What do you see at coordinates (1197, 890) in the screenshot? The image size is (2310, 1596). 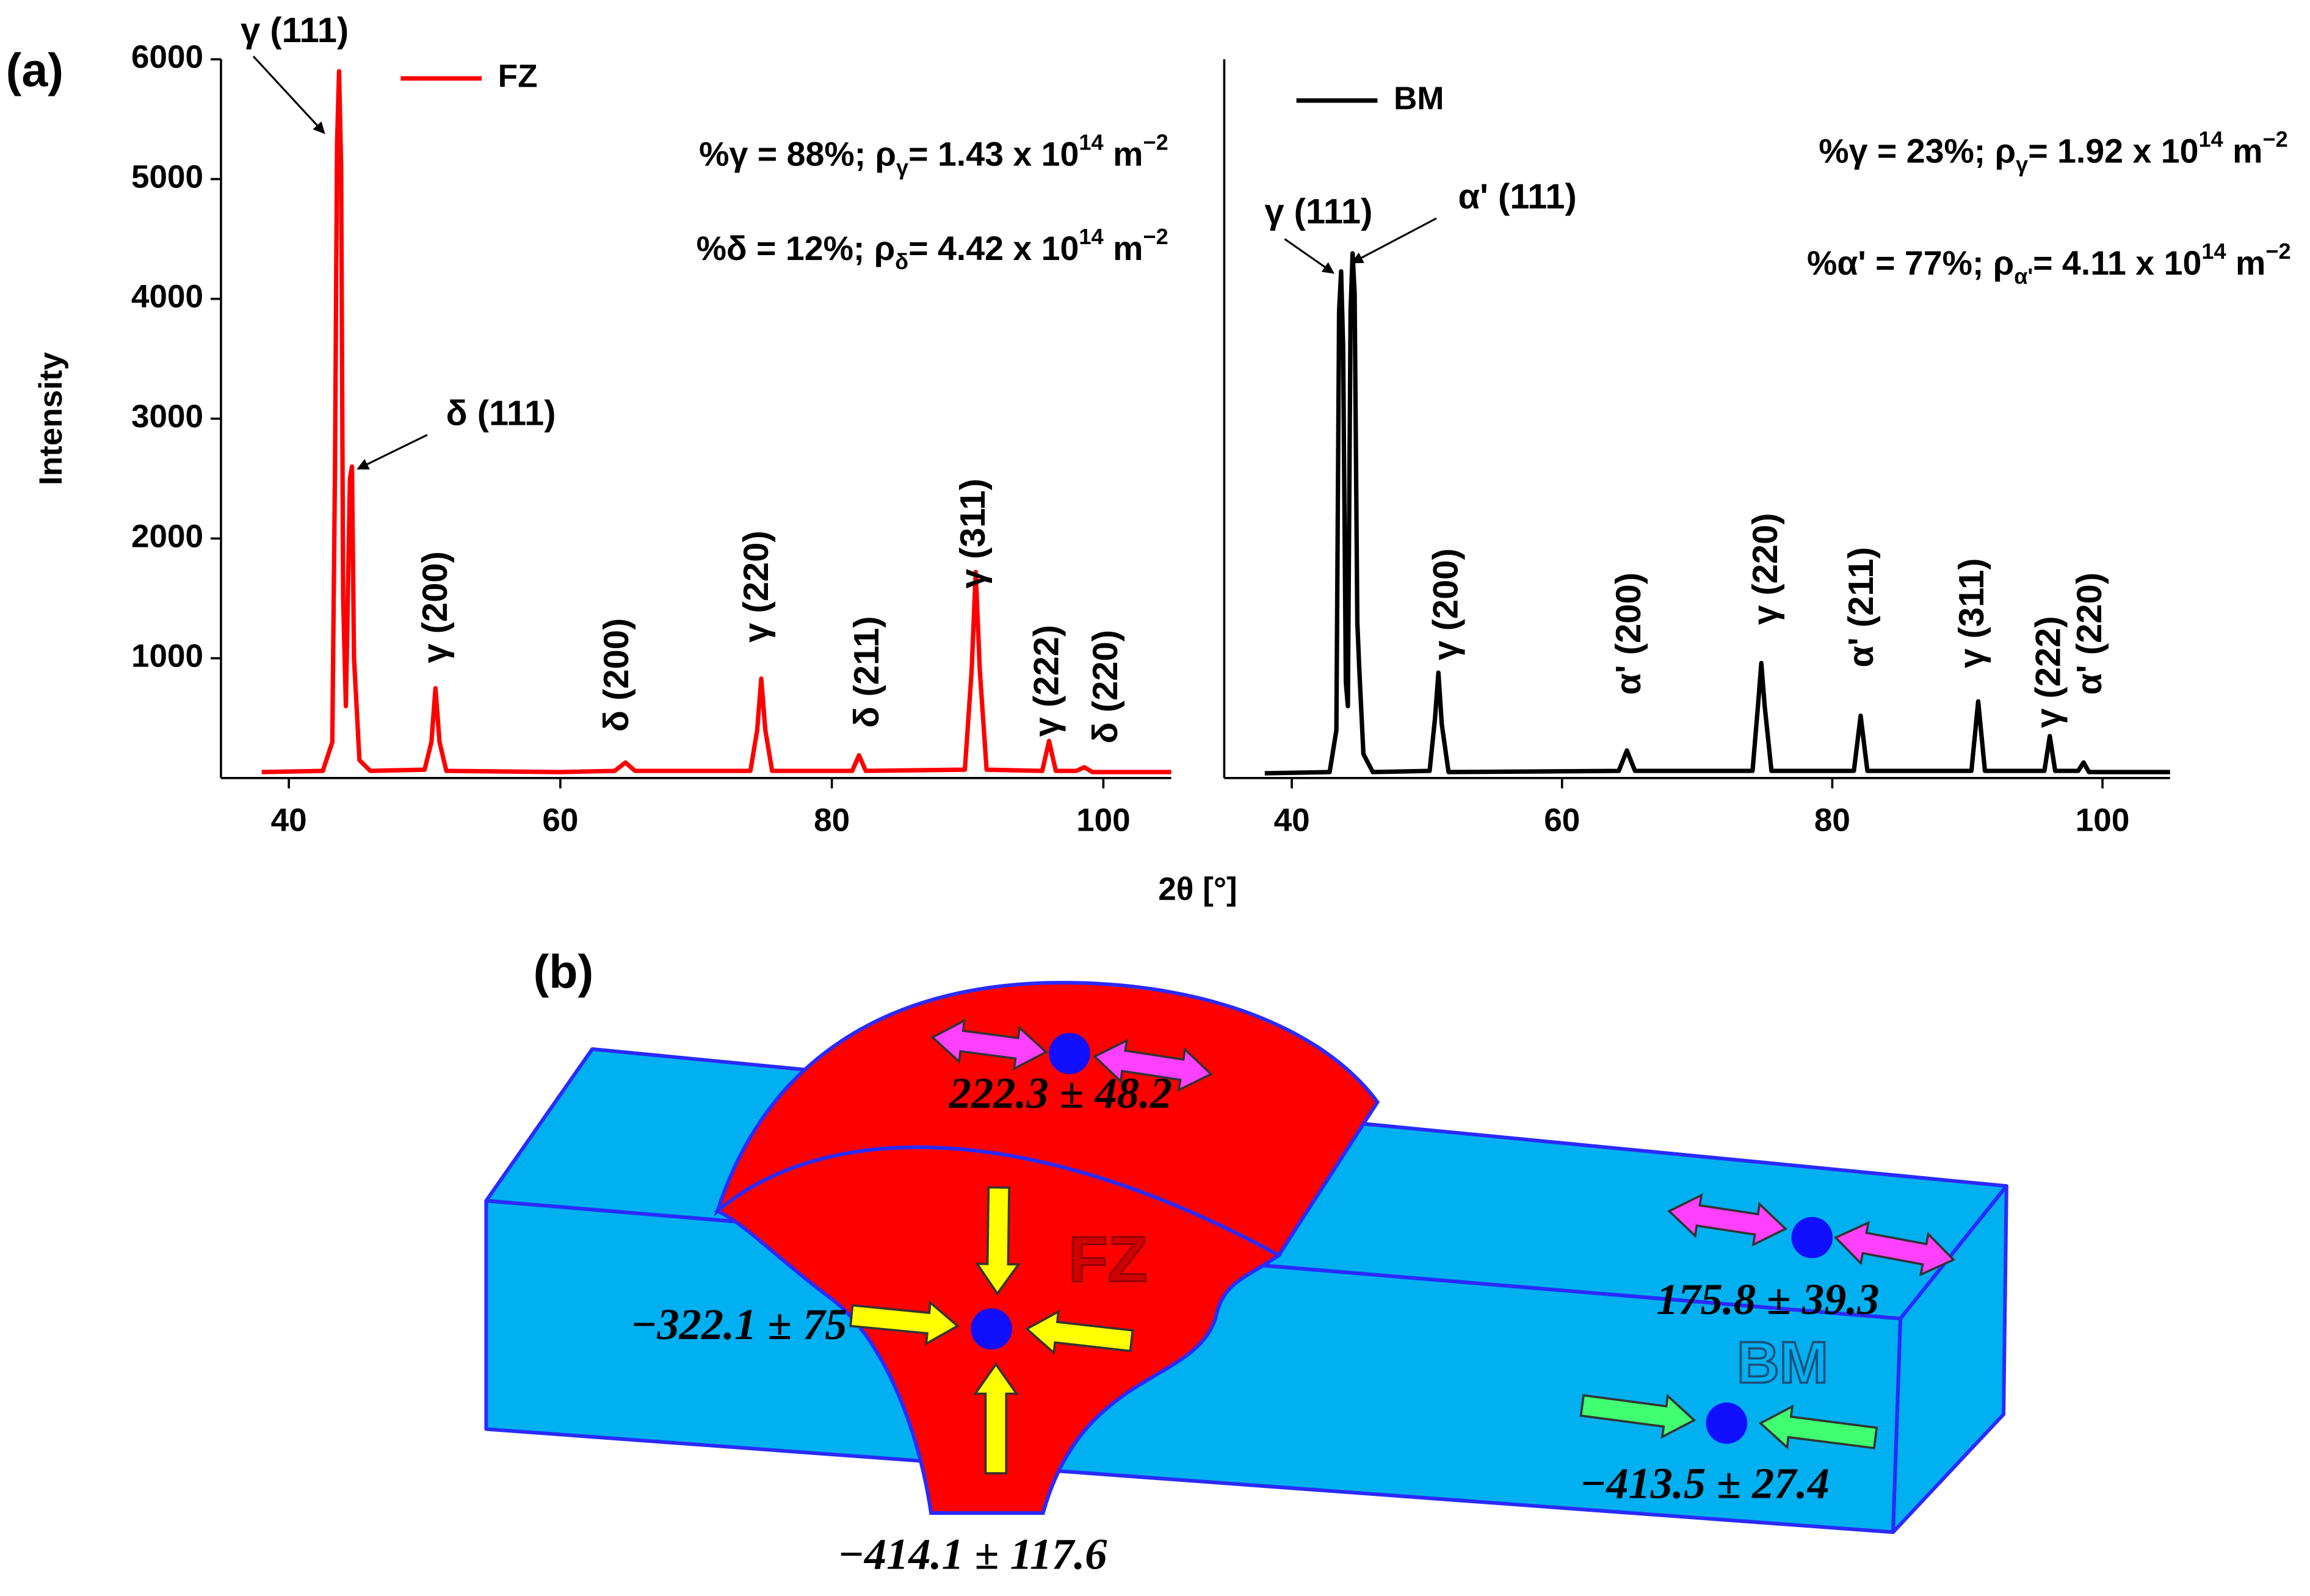 I see `x-axis-label: 2θ [°]` at bounding box center [1197, 890].